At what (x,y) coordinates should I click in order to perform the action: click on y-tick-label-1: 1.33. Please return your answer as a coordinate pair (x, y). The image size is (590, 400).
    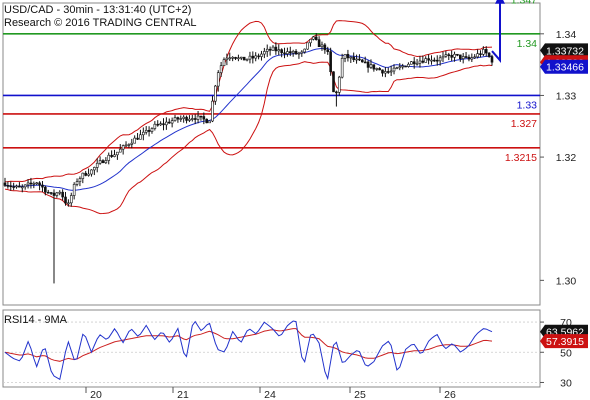
    Looking at the image, I should click on (566, 96).